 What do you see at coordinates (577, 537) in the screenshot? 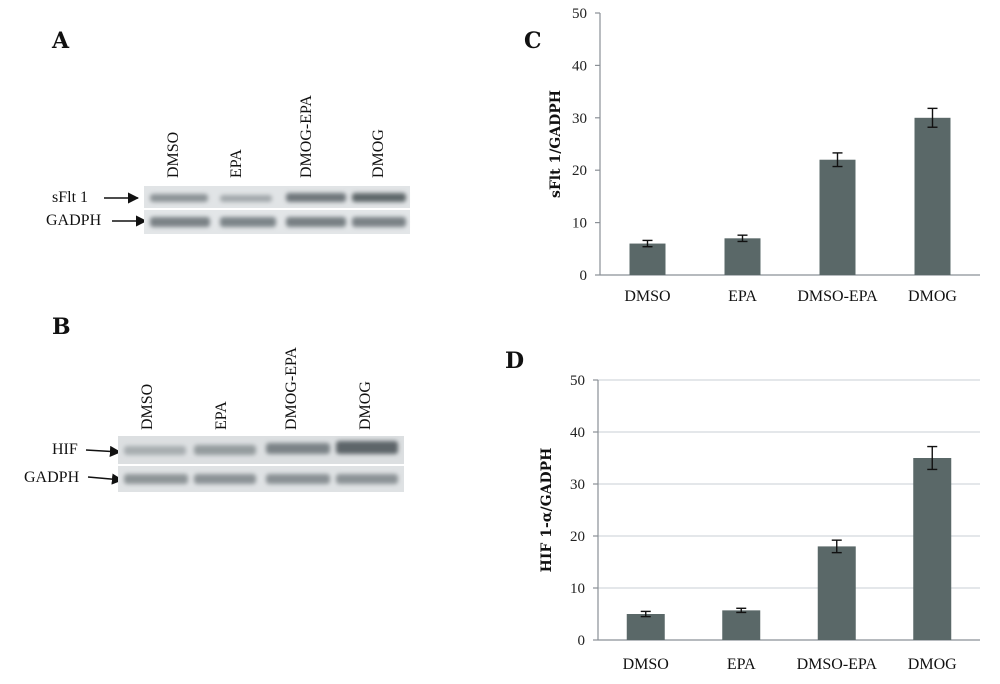
I see `ytick-label-d-2: 20` at bounding box center [577, 537].